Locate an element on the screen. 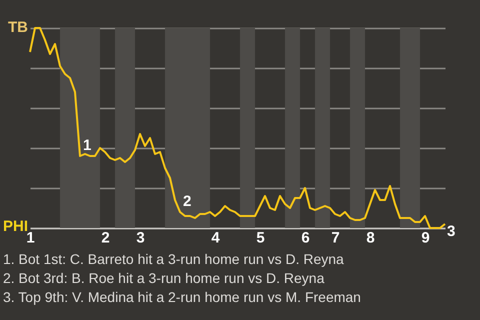 The image size is (480, 320). x-tick-label: 6 is located at coordinates (305, 238).